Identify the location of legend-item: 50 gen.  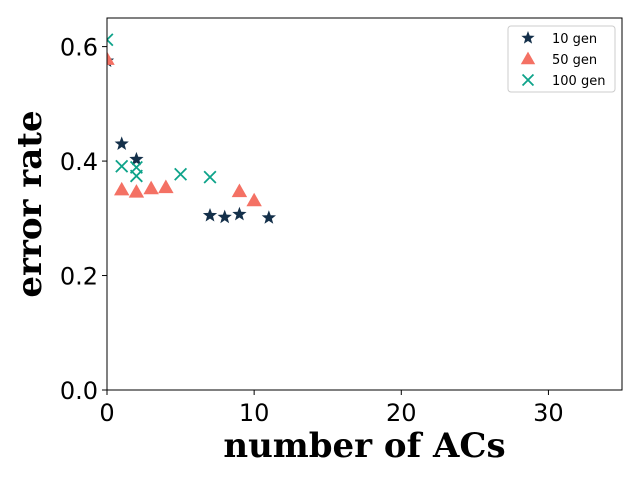
(558, 59).